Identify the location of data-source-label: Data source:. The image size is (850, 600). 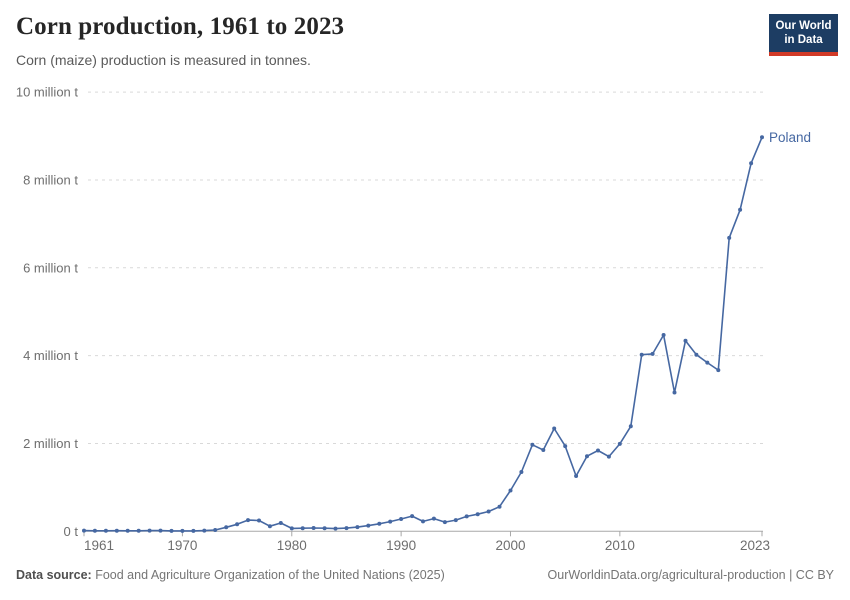
(54, 575).